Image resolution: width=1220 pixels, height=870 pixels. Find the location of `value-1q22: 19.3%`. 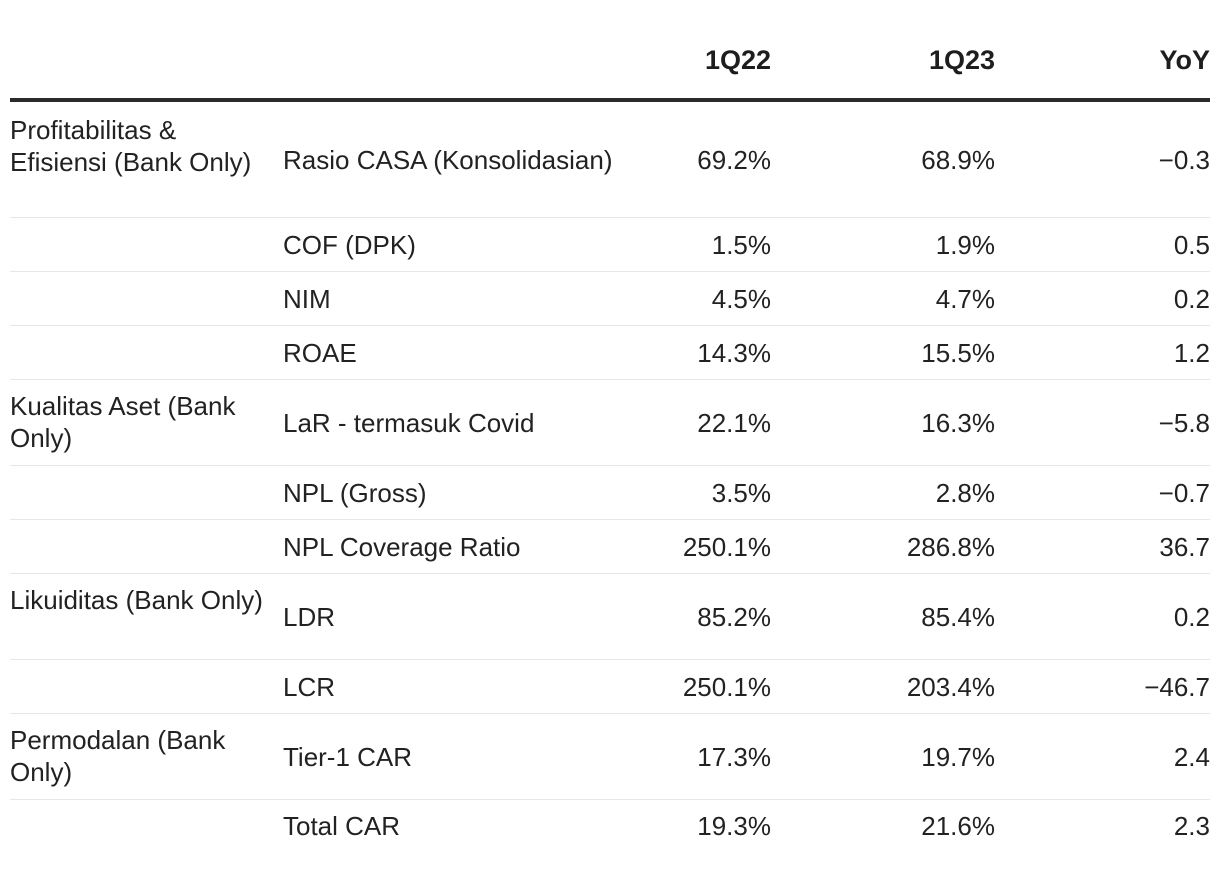

value-1q22: 19.3% is located at coordinates (734, 826).